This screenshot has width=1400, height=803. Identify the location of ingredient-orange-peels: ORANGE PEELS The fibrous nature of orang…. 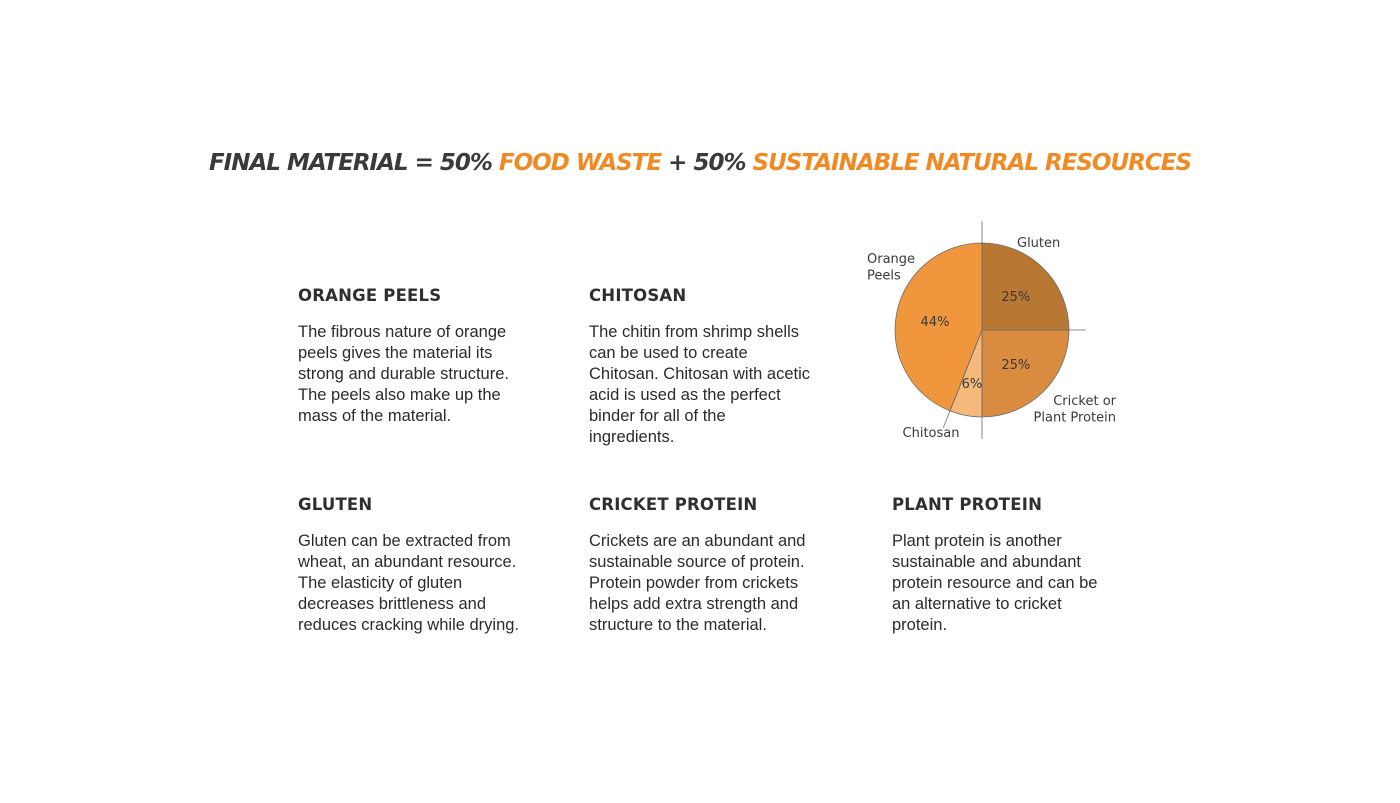
(410, 356).